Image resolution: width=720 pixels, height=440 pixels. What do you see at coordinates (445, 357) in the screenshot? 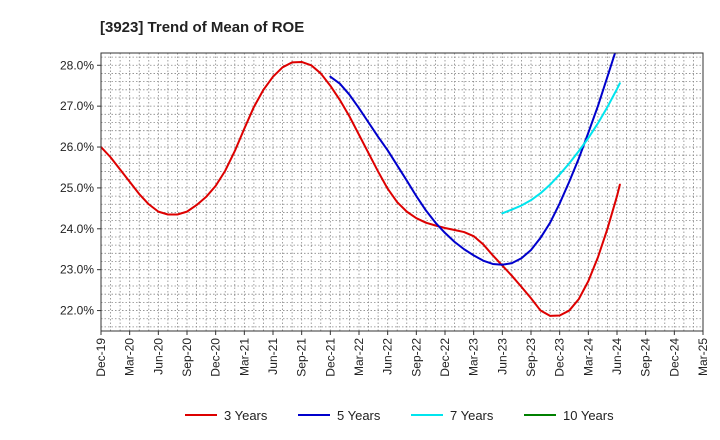
I see `x-tick-label: Dec-22` at bounding box center [445, 357].